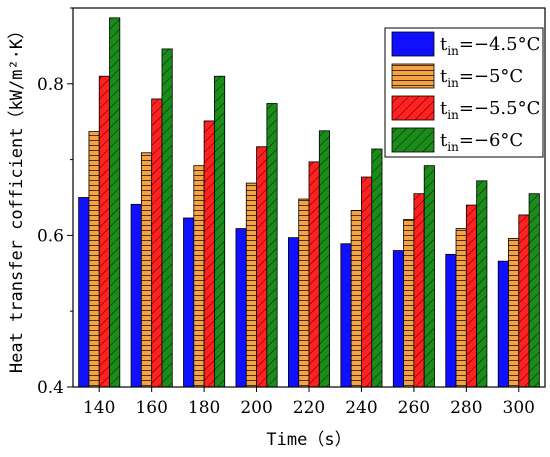 This screenshot has height=457, width=550. I want to click on legend-label: tin=−6°C, so click(481, 142).